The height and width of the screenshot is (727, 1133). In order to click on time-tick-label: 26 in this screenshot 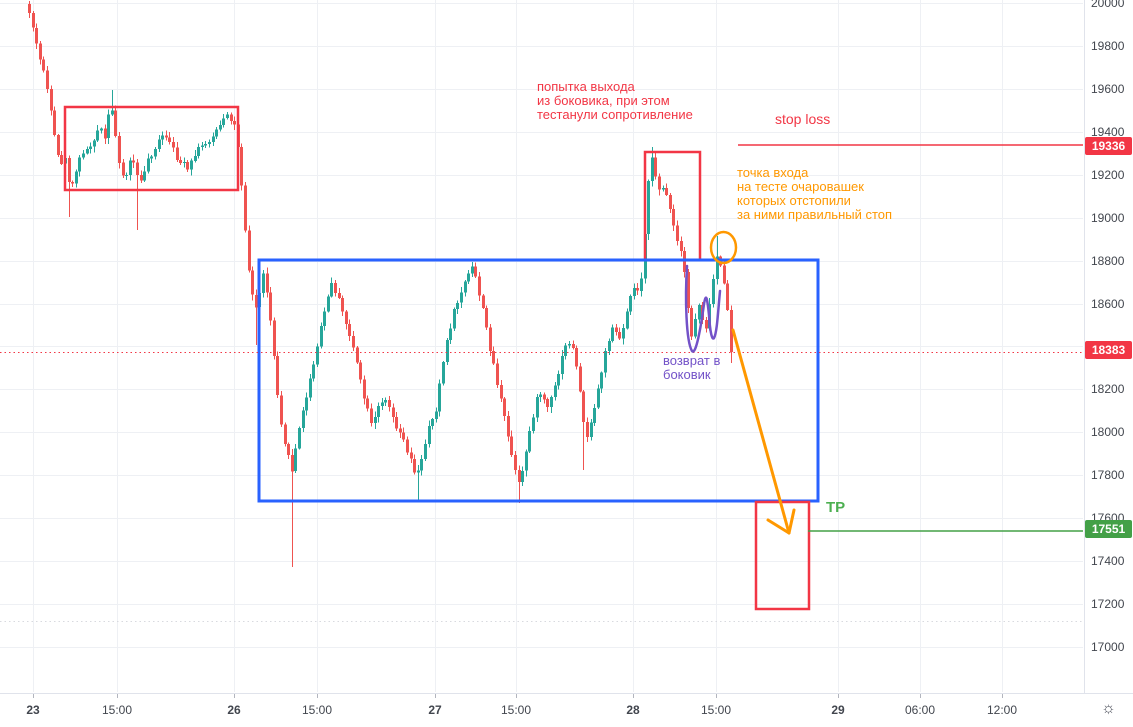, I will do `click(234, 710)`.